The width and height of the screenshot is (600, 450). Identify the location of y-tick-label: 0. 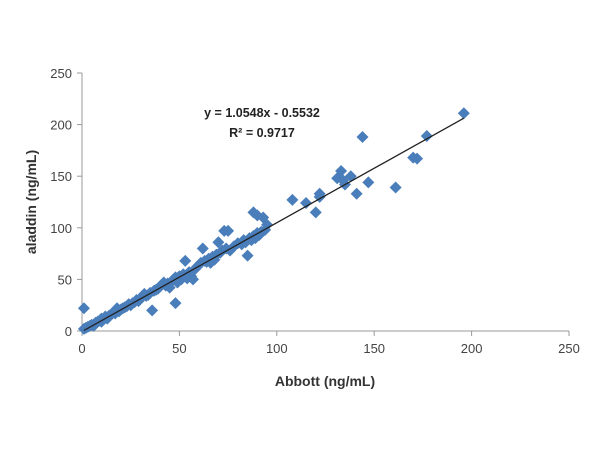
(68, 331).